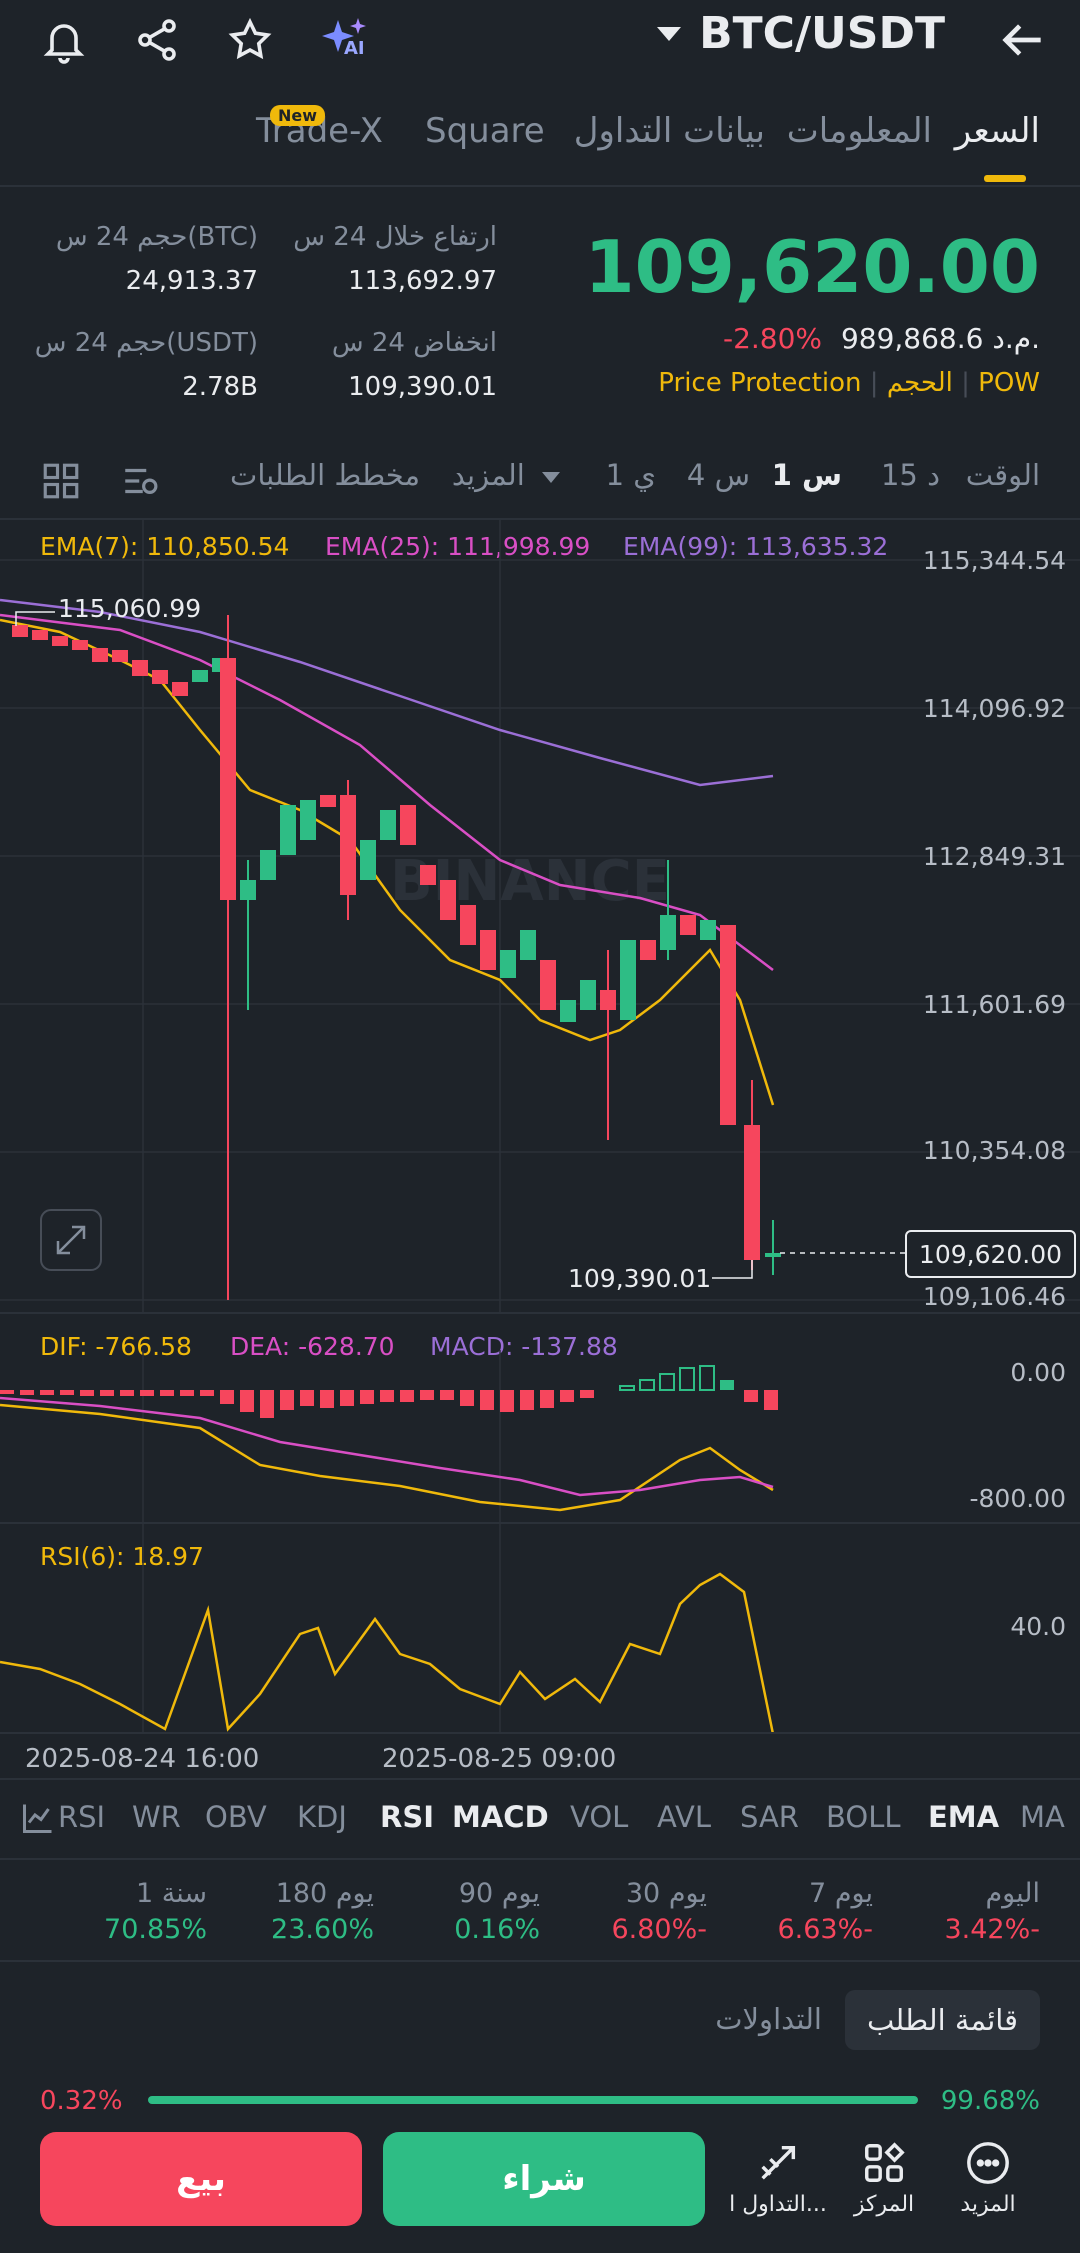 This screenshot has width=1080, height=2253. Describe the element at coordinates (599, 1817) in the screenshot. I see `ind-vol: VOL` at that location.